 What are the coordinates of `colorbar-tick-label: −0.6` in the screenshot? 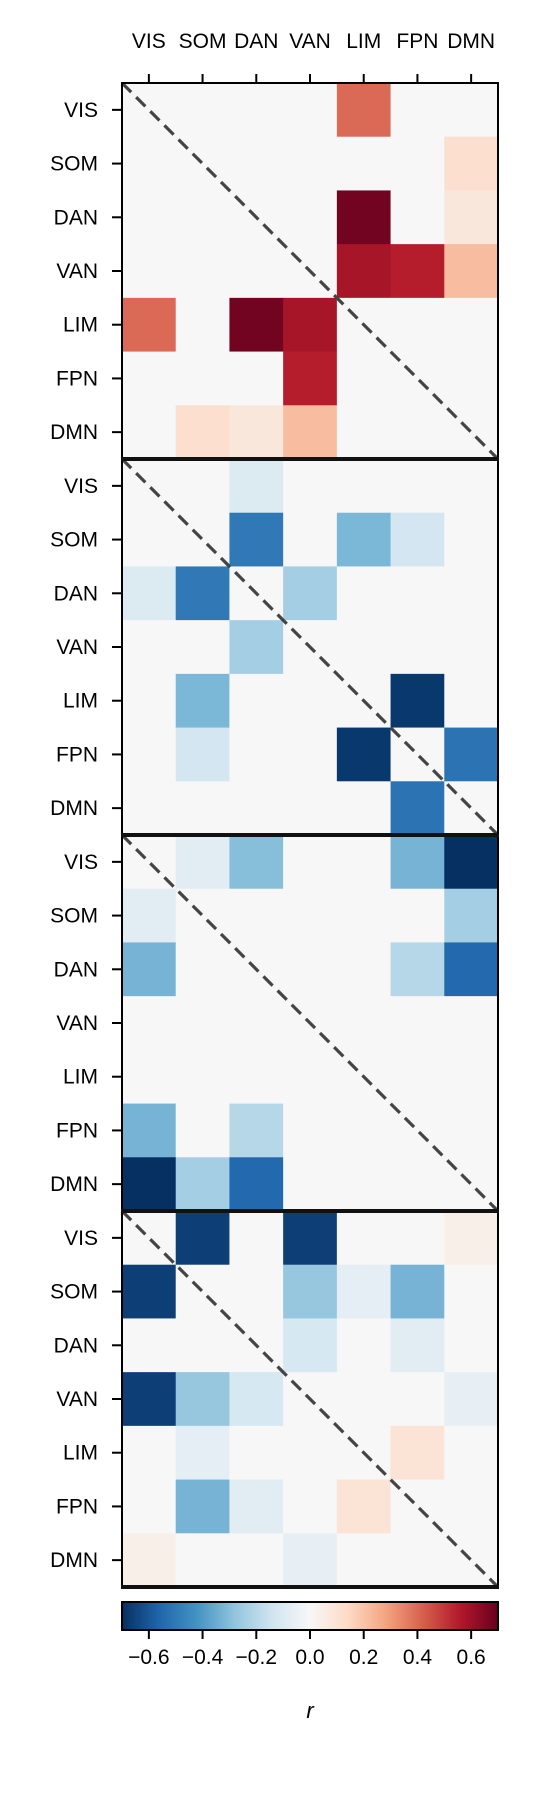 It's located at (148, 1657).